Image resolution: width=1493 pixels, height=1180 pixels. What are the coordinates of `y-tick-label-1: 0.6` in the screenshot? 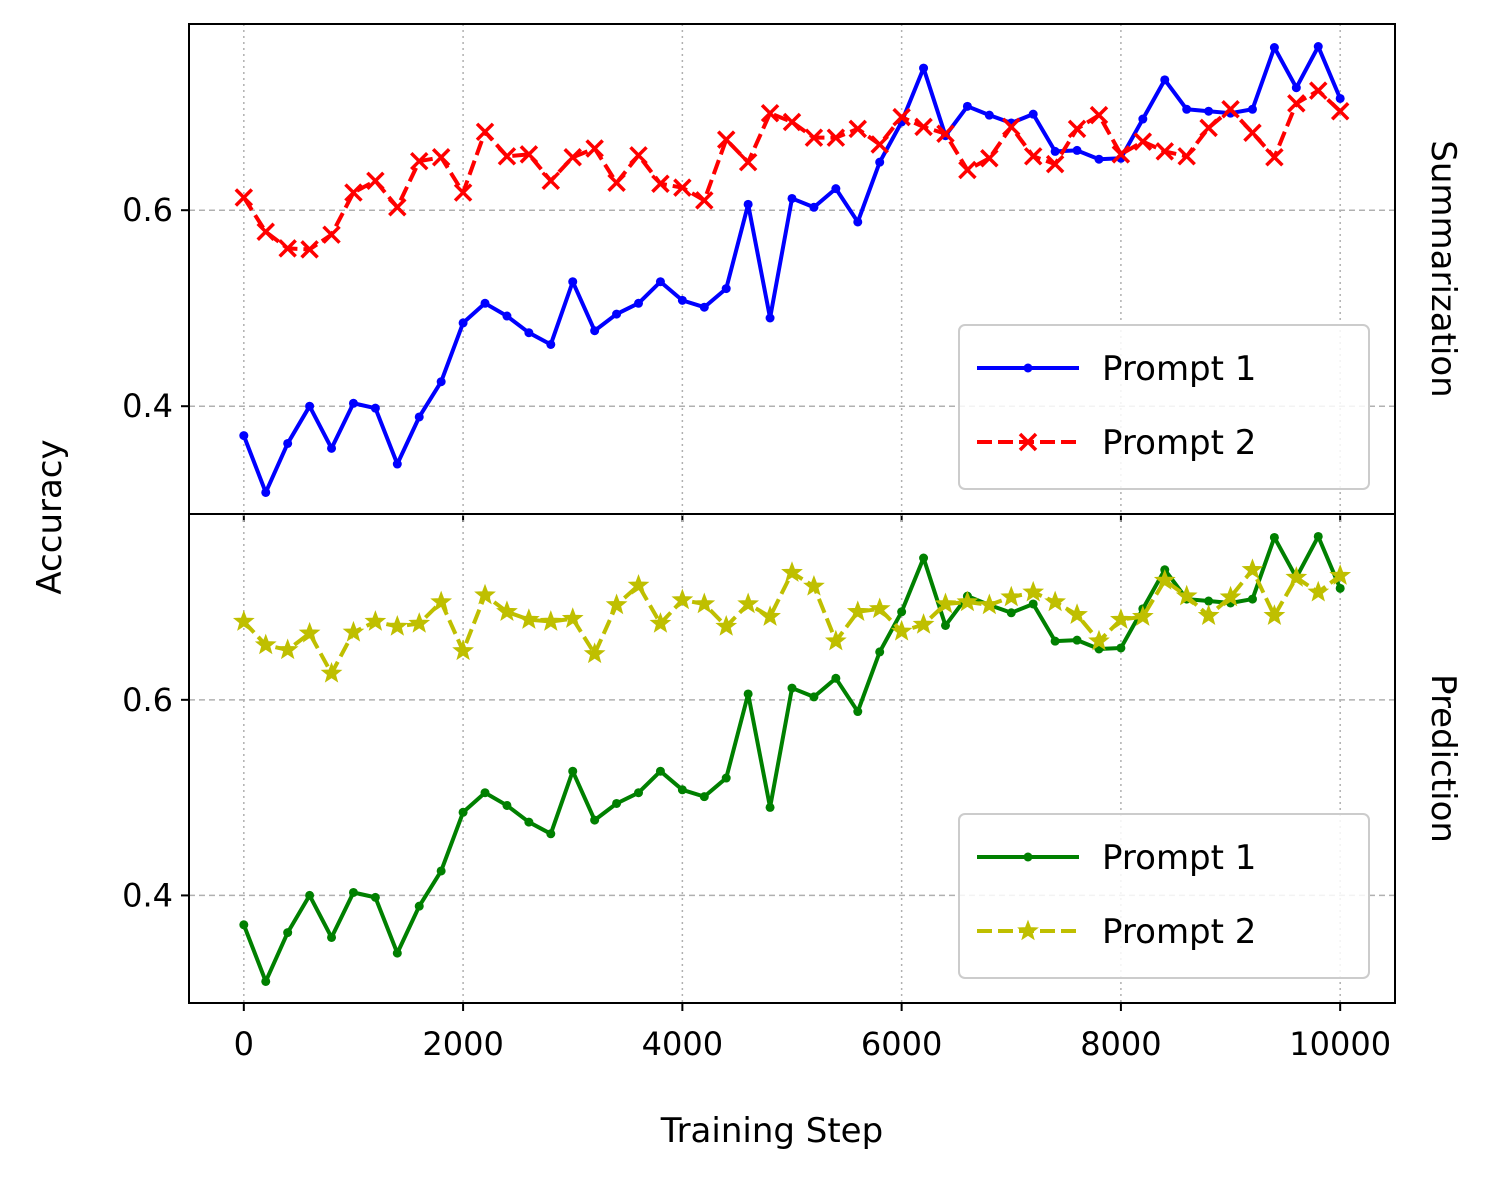 It's located at (147, 210).